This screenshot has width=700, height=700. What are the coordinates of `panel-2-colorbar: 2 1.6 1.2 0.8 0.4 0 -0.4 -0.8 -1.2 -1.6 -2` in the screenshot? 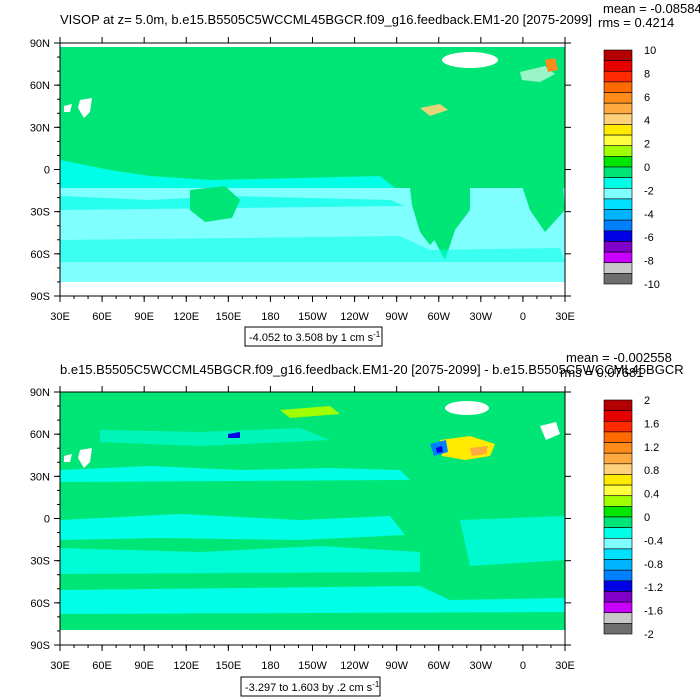 It's located at (633, 518).